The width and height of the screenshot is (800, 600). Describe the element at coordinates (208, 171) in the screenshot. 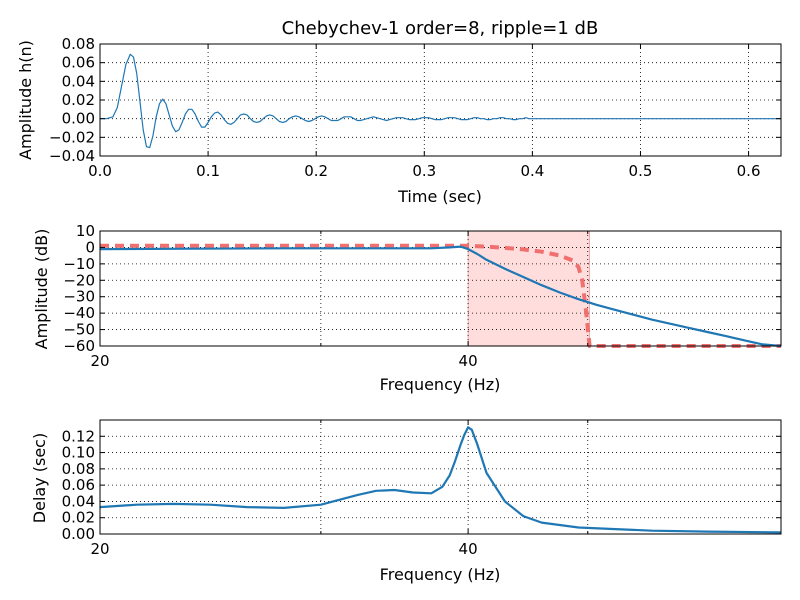

I see `impulse-xtick-label: 0.1` at that location.